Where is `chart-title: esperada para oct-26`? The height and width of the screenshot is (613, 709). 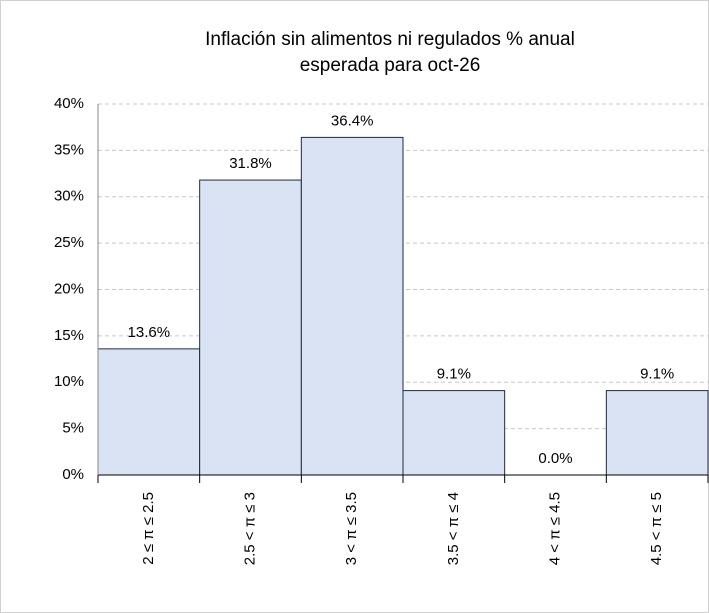 chart-title: esperada para oct-26 is located at coordinates (390, 65).